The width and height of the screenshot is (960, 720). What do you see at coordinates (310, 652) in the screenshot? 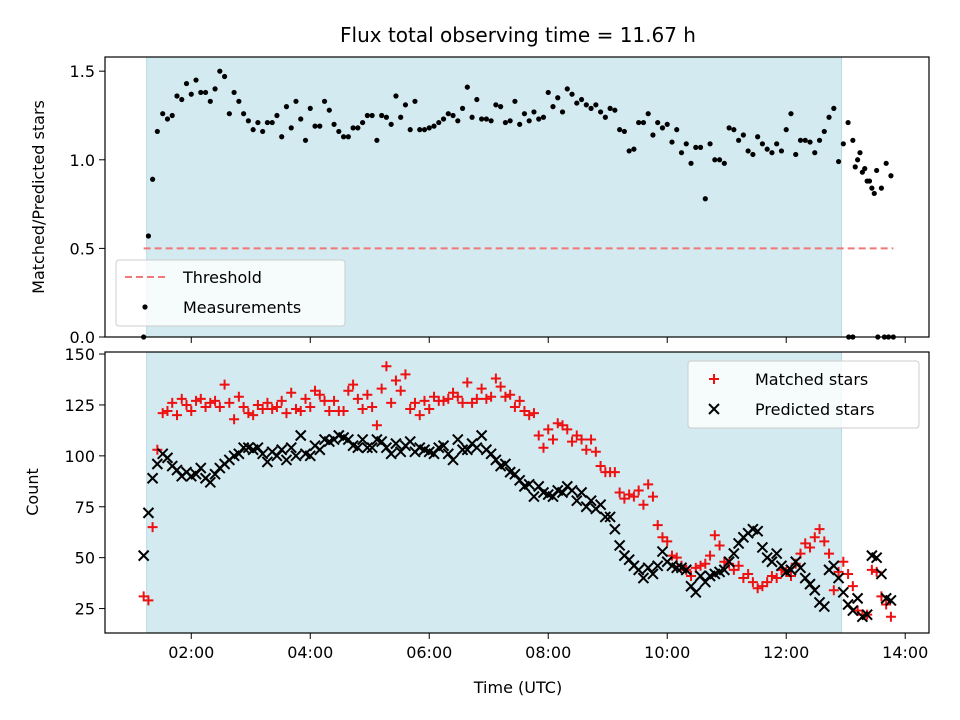
I see `x-tick-label-1: 04:00` at bounding box center [310, 652].